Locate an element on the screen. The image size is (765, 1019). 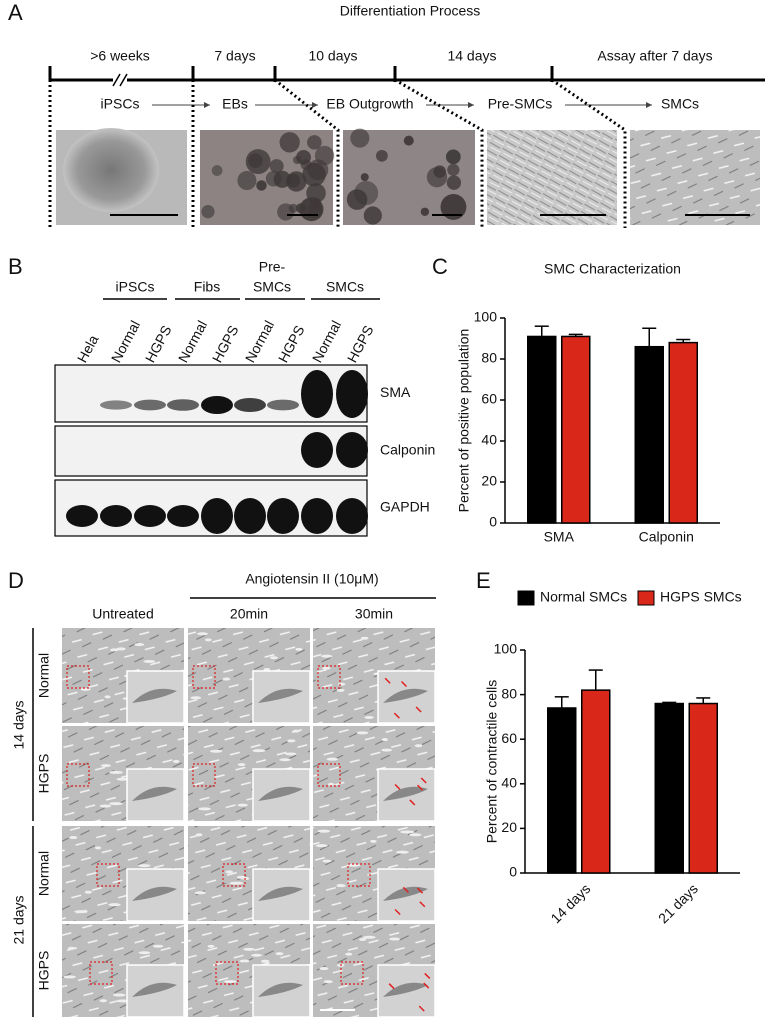
stage-label: EBs is located at coordinates (235, 104).